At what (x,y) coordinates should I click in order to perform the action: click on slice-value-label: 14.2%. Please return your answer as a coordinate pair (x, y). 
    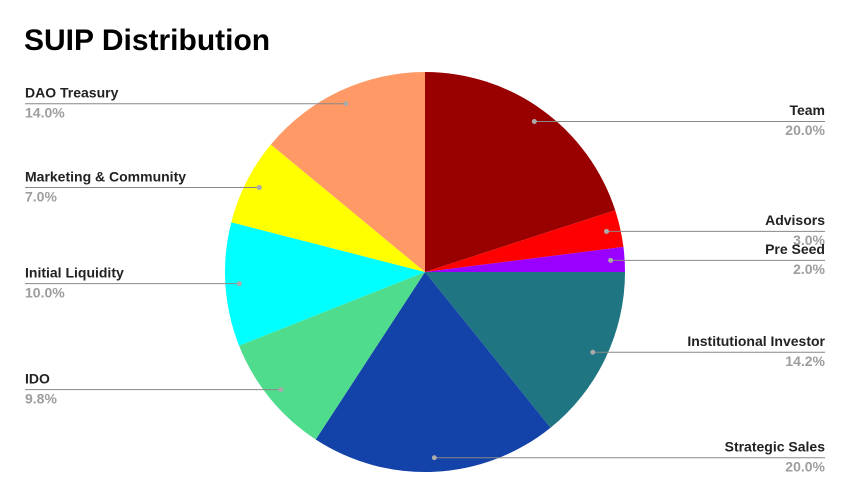
    Looking at the image, I should click on (805, 361).